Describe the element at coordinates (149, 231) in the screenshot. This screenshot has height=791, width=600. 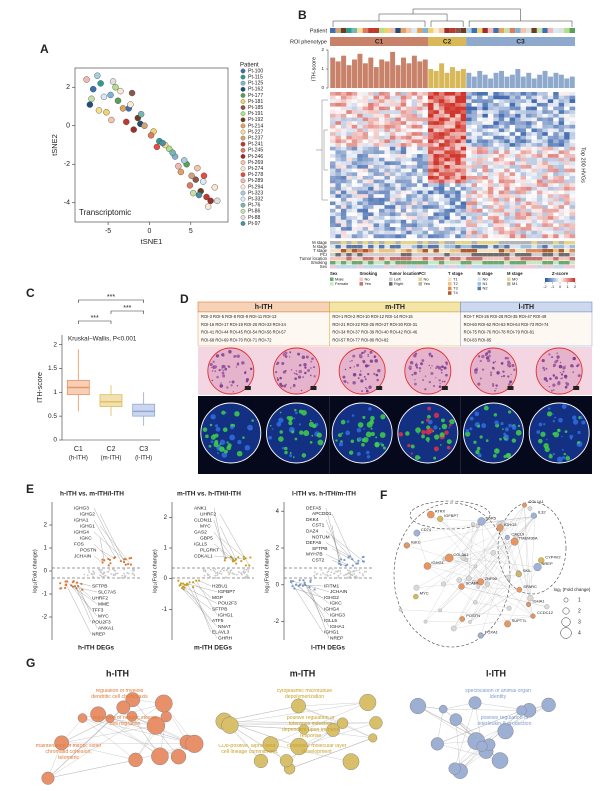
I see `x-tick-label: 0` at that location.